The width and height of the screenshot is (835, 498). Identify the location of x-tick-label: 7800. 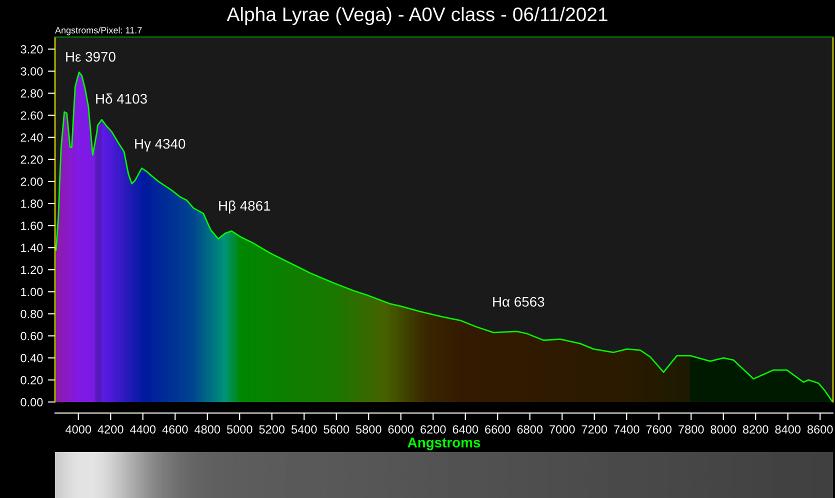
(691, 429).